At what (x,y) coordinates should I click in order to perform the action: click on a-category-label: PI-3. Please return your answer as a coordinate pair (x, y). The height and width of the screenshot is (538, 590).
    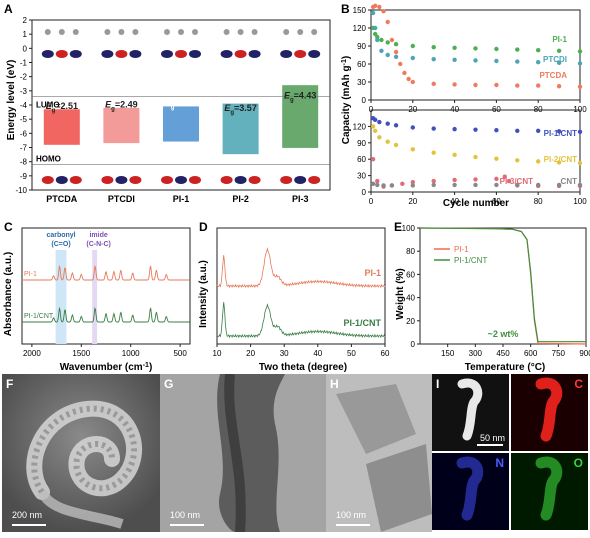
    Looking at the image, I should click on (300, 199).